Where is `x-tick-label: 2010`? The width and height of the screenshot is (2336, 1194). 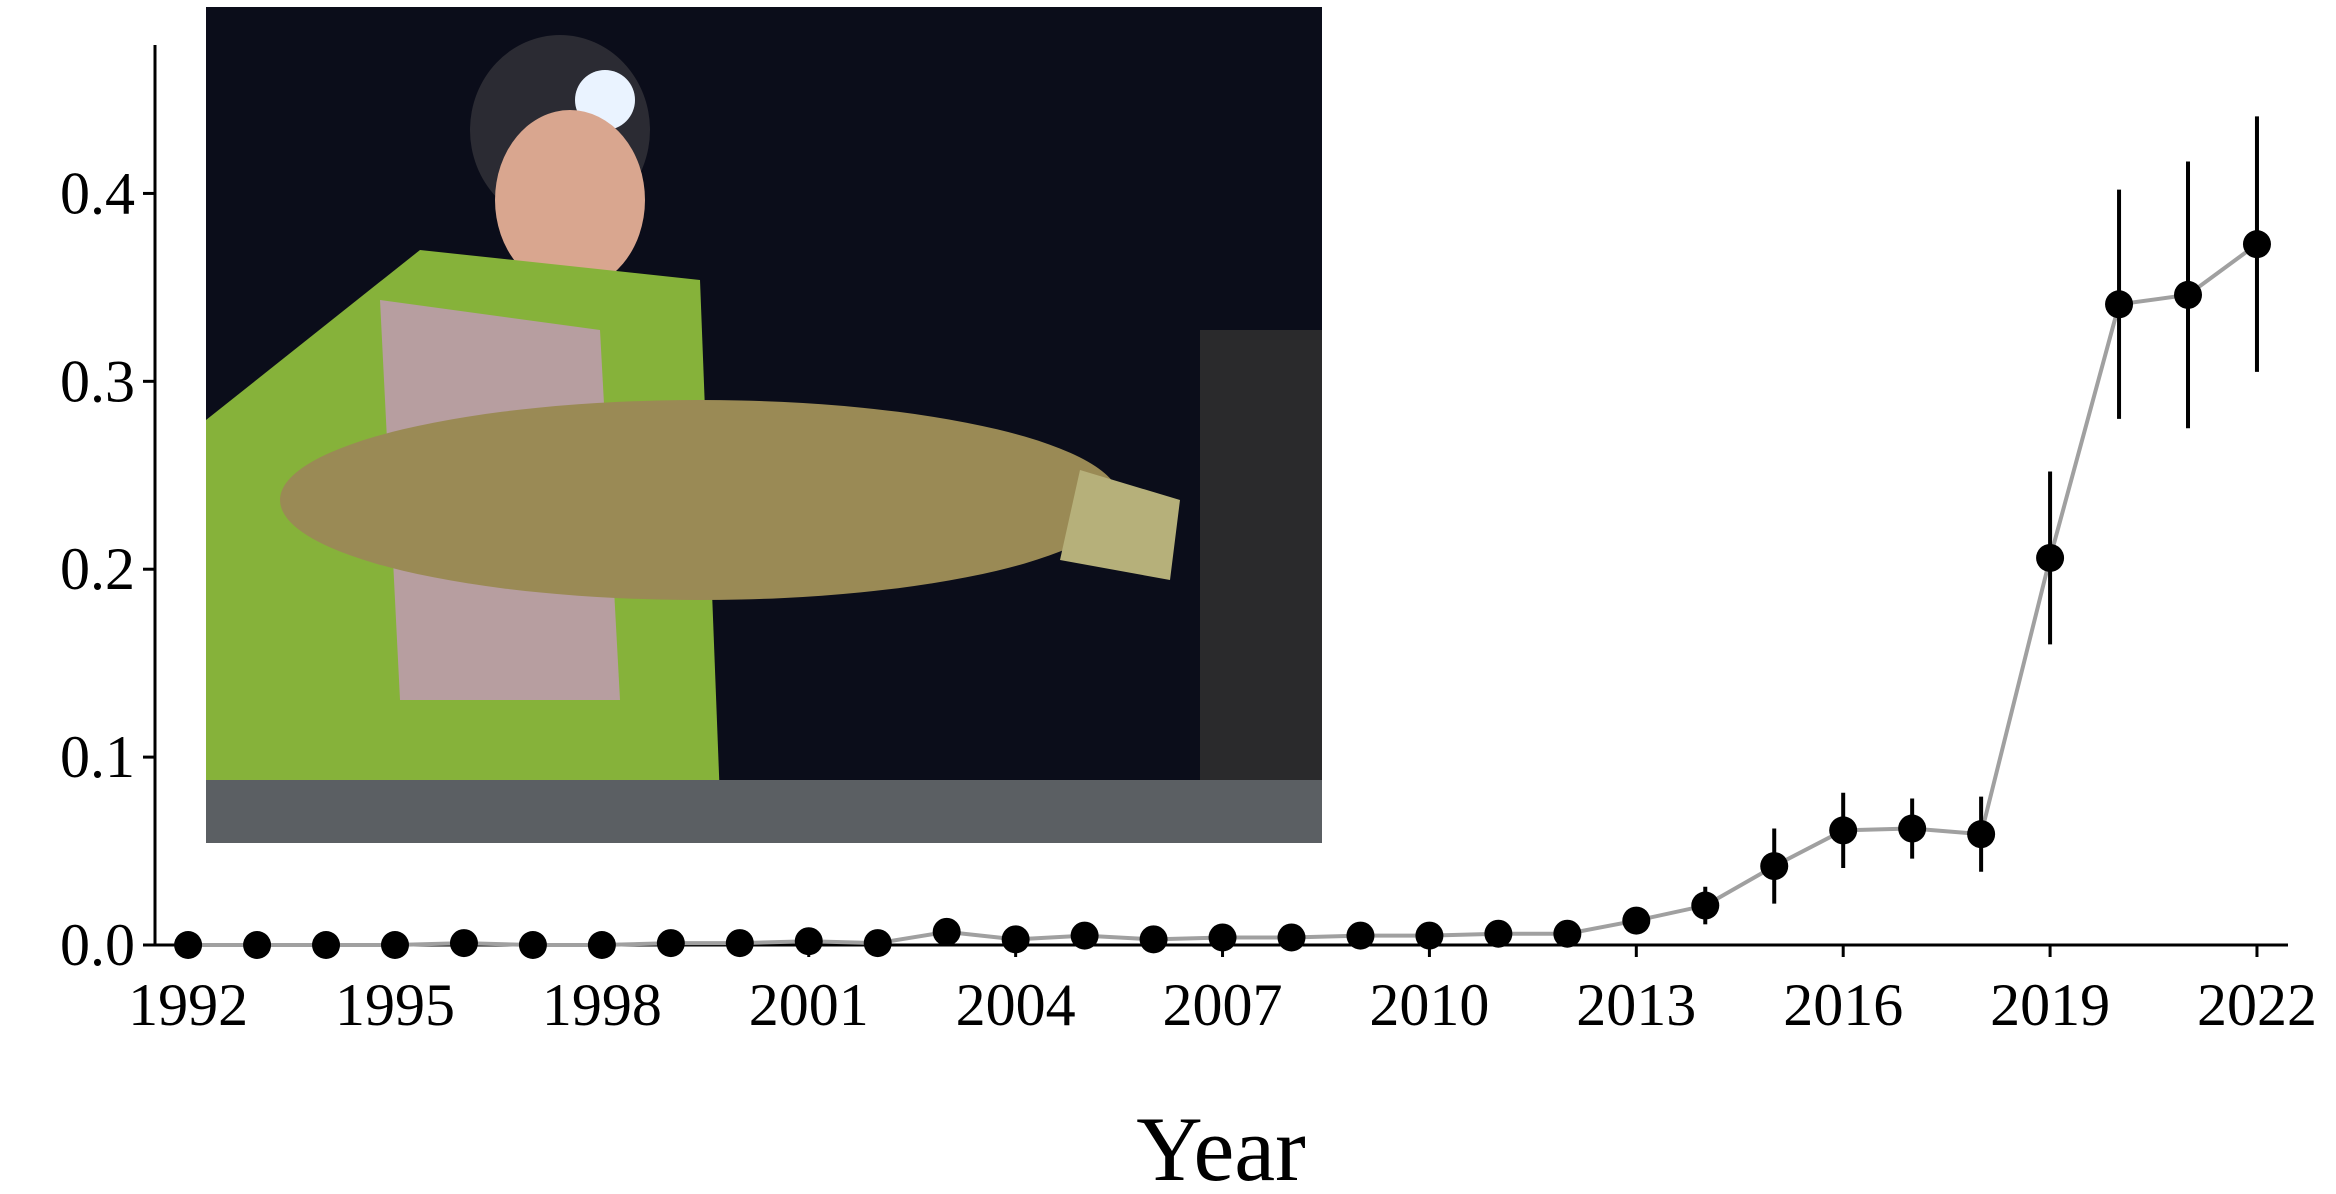
x-tick-label: 2010 is located at coordinates (1429, 1005).